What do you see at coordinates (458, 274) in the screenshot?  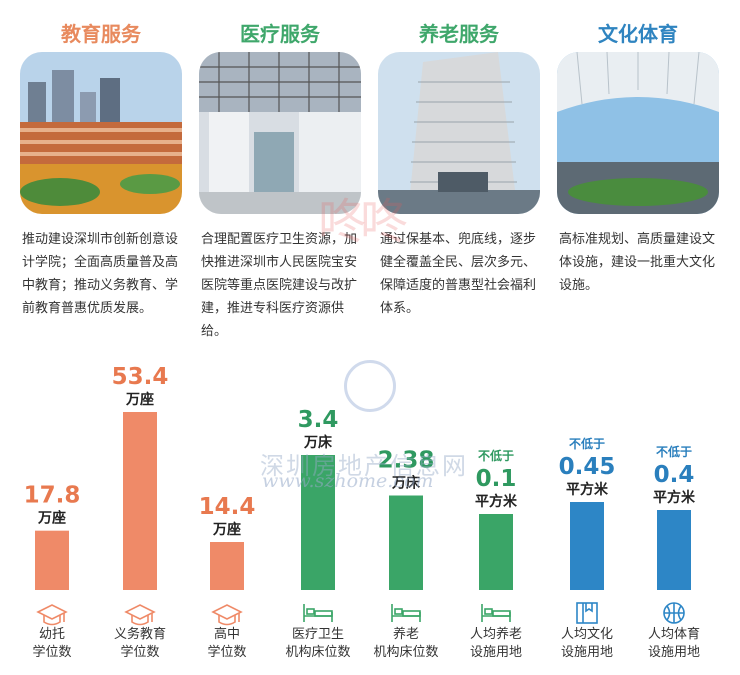 I see `elderly-description: 通过保基本、兜底线，逐步健全覆盖全民、层次多元、保障适度的普惠型社会福利体系。` at bounding box center [458, 274].